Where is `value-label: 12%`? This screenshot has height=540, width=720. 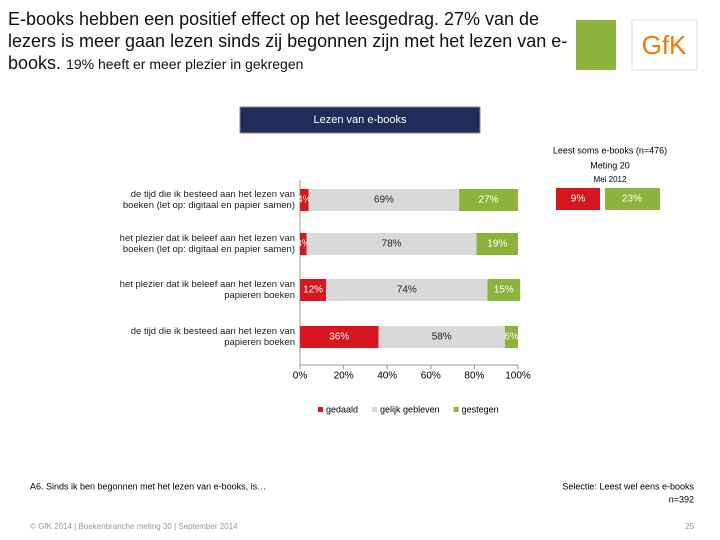 value-label: 12% is located at coordinates (313, 290).